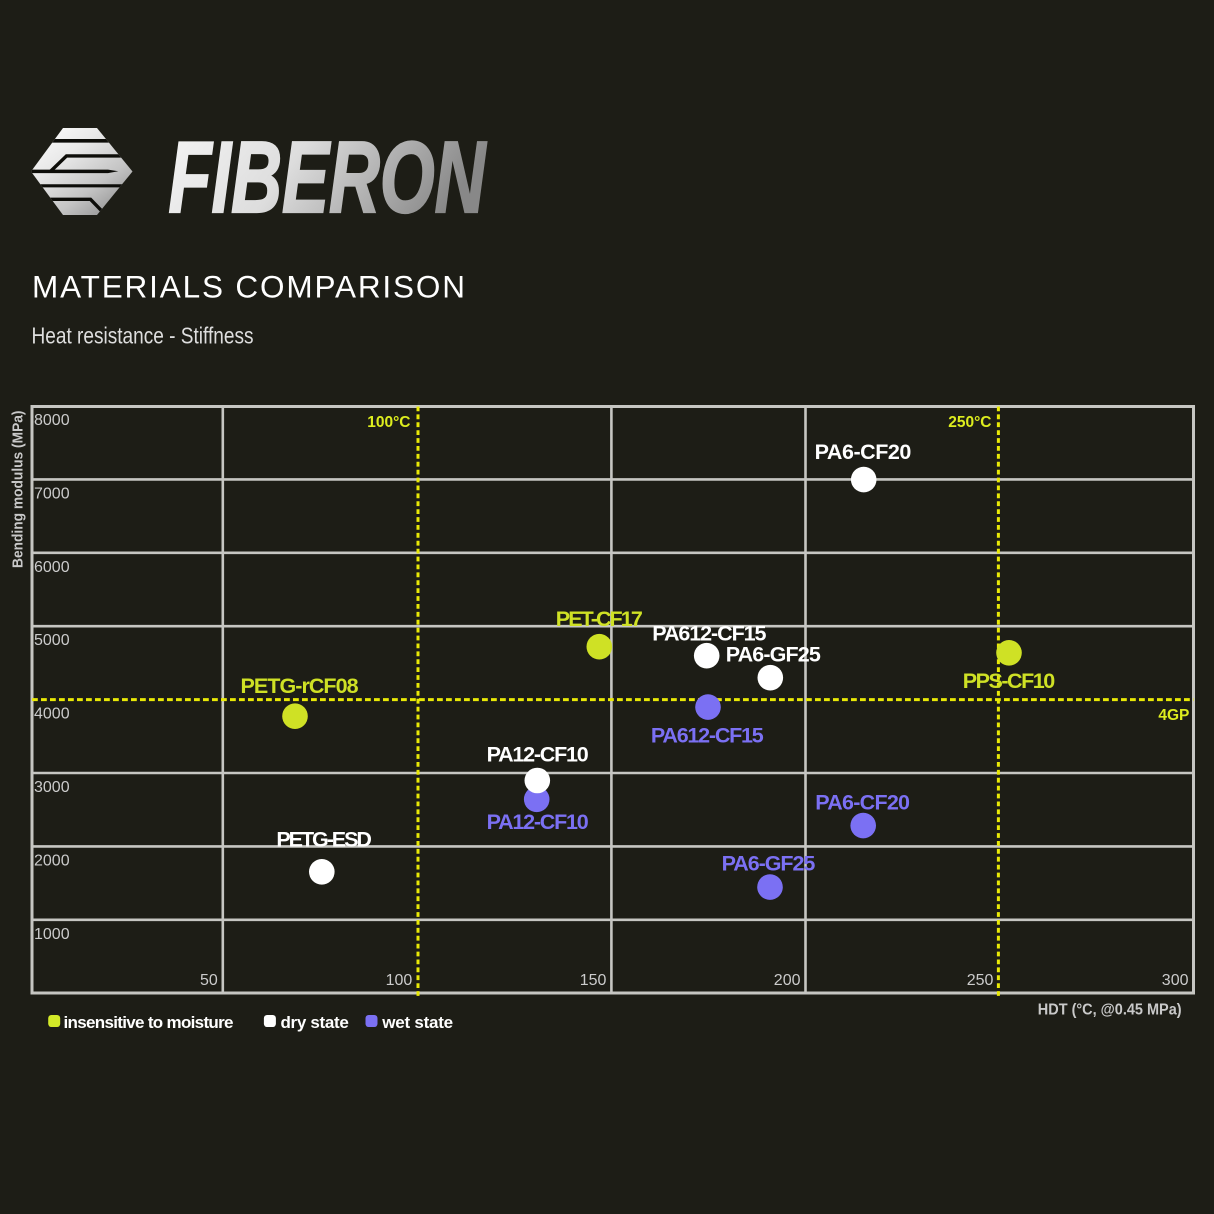 This screenshot has height=1214, width=1214. What do you see at coordinates (593, 980) in the screenshot?
I see `svg-text: 150` at bounding box center [593, 980].